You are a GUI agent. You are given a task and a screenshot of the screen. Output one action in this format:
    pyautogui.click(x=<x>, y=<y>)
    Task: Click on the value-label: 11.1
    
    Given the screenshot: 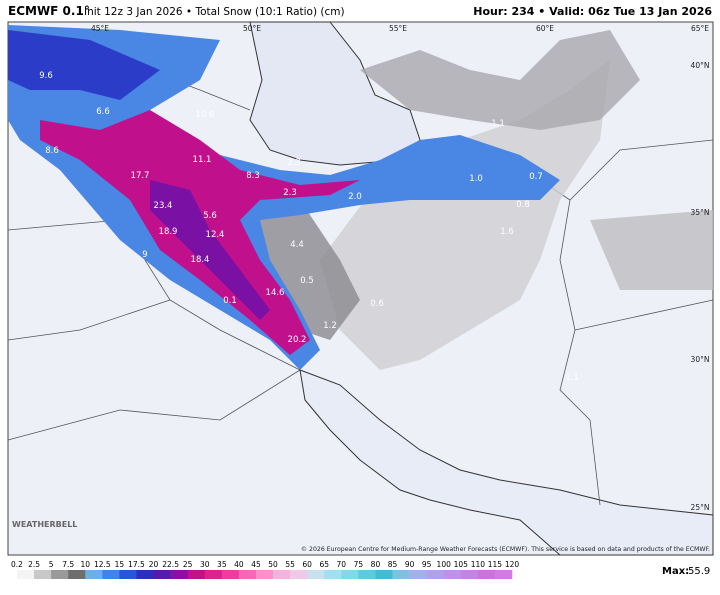 What is the action you would take?
    pyautogui.click(x=202, y=160)
    